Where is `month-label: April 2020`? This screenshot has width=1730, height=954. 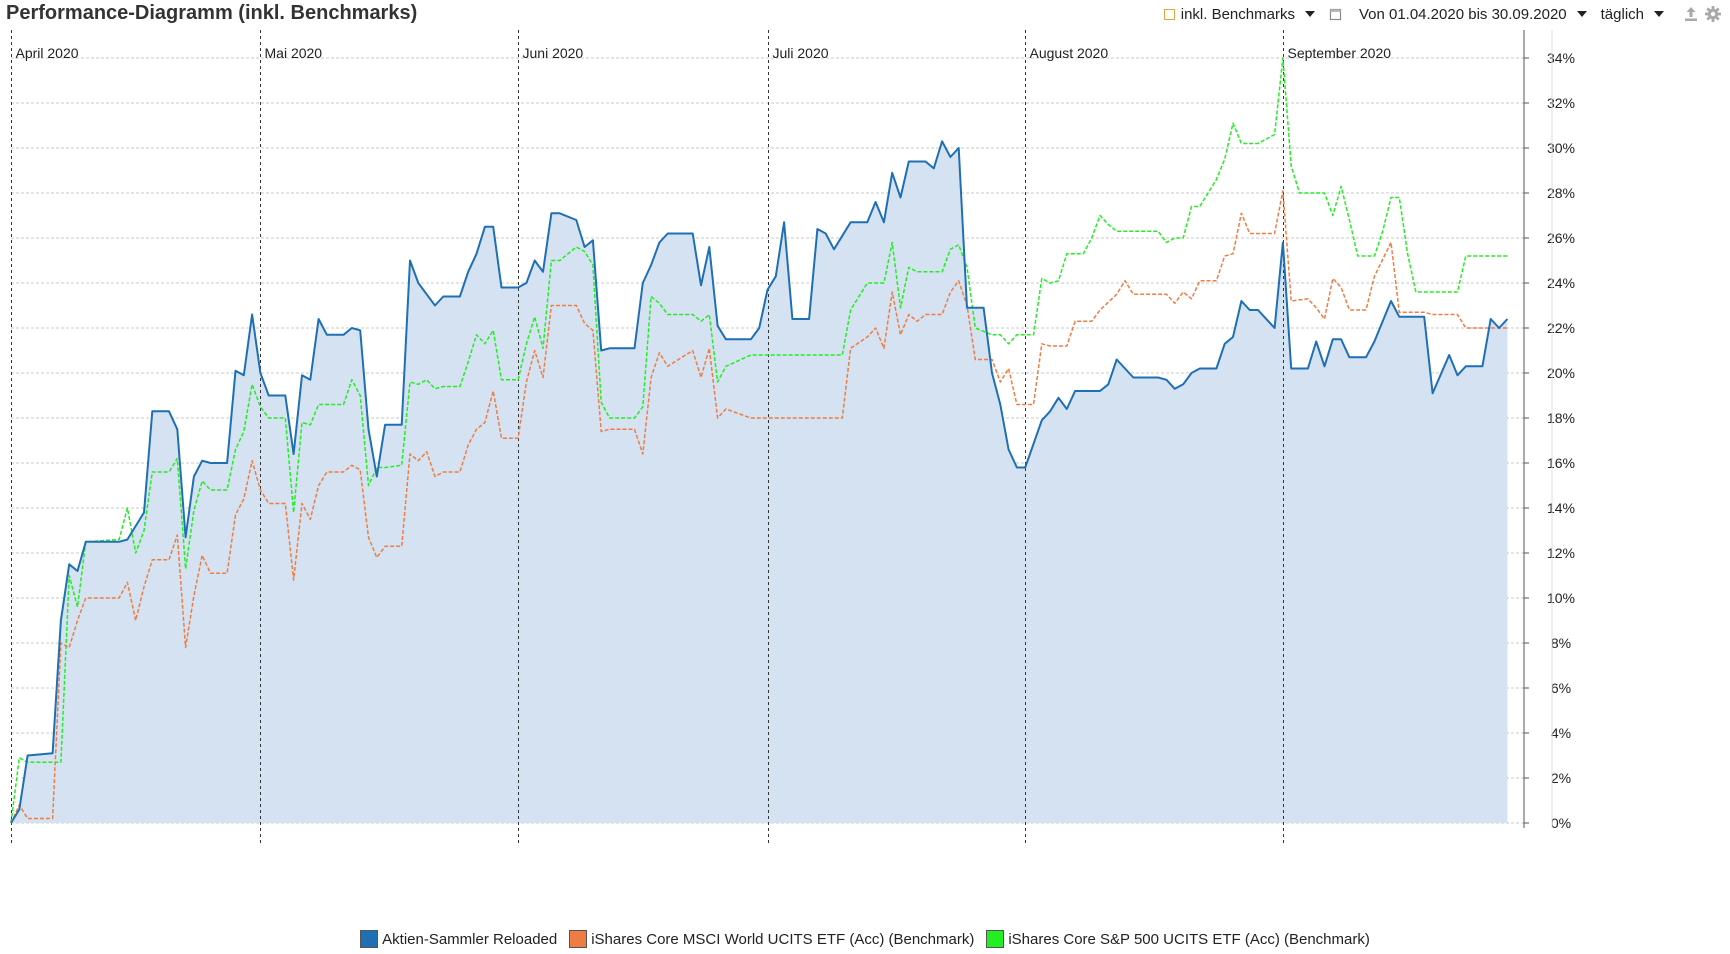
month-label: April 2020 is located at coordinates (47, 53).